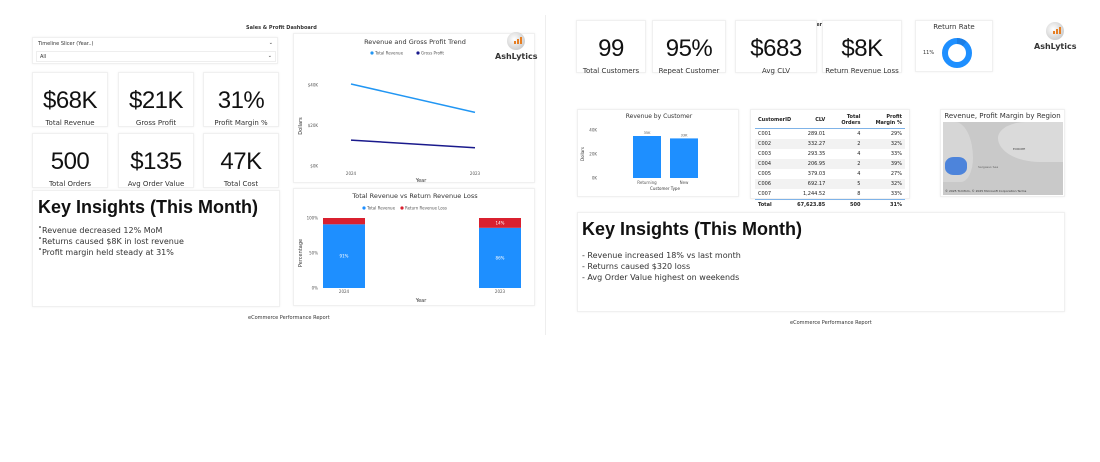 The width and height of the screenshot is (1100, 462). Describe the element at coordinates (313, 218) in the screenshot. I see `y-tick-label: 100%` at that location.